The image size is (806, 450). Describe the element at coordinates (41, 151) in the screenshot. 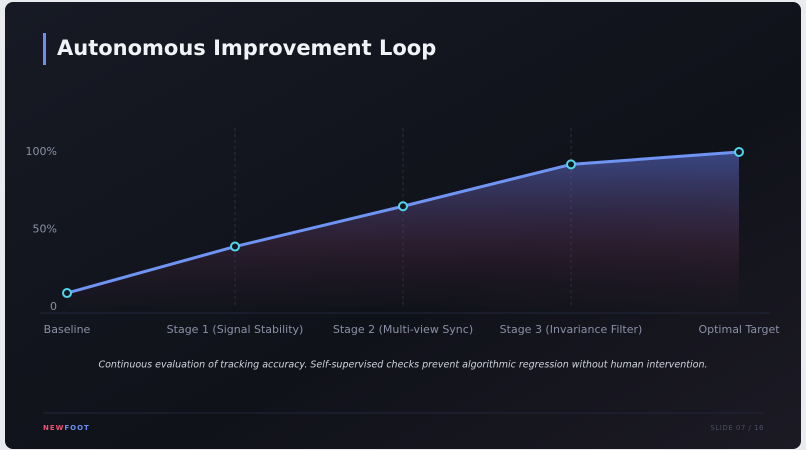

I see `y-tick-label: 100%` at that location.